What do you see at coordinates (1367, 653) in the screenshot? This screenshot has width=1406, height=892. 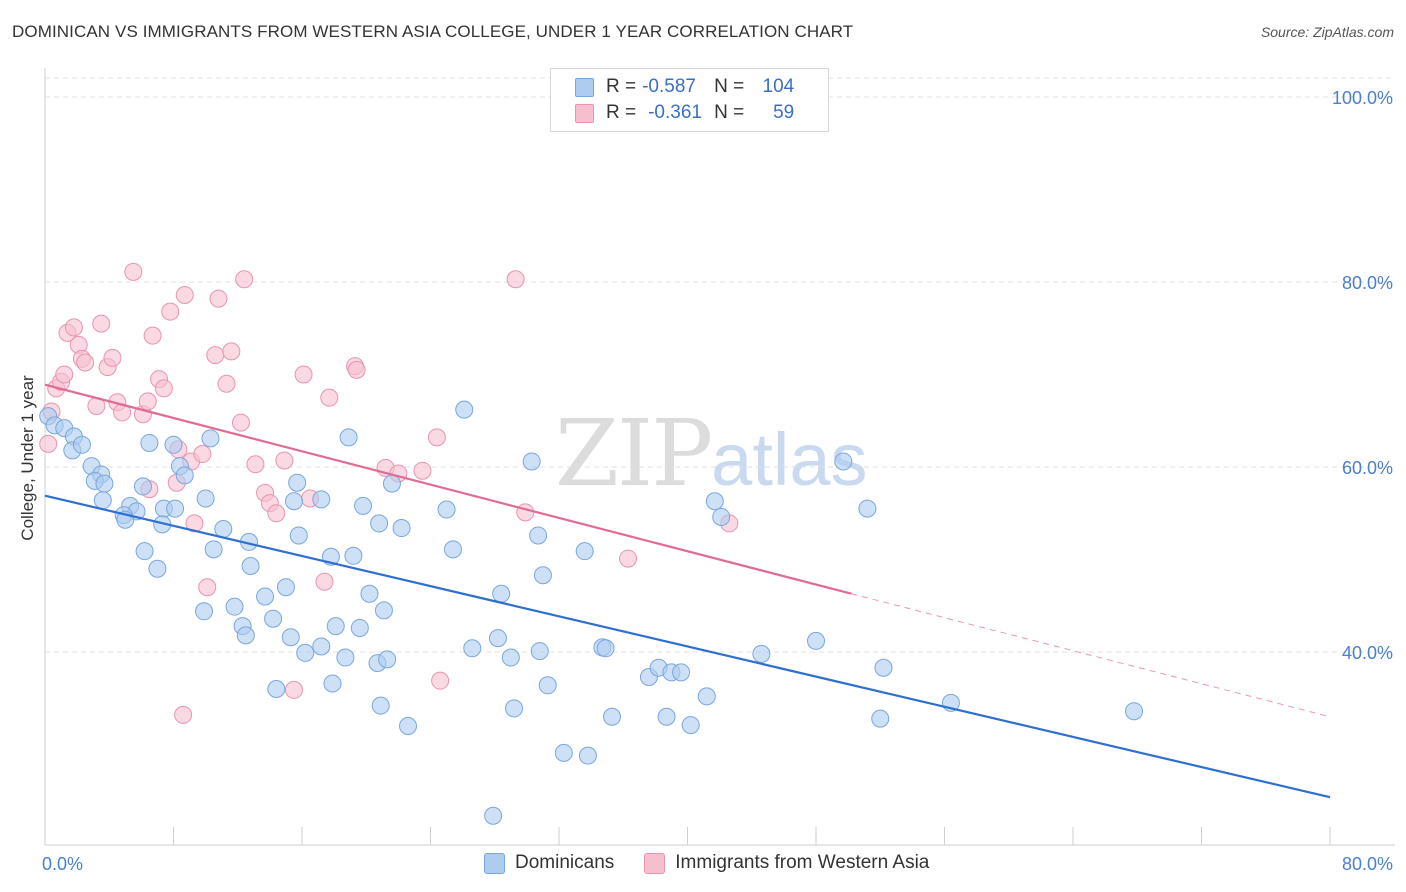 I see `y-tick-label: 40.0%` at bounding box center [1367, 653].